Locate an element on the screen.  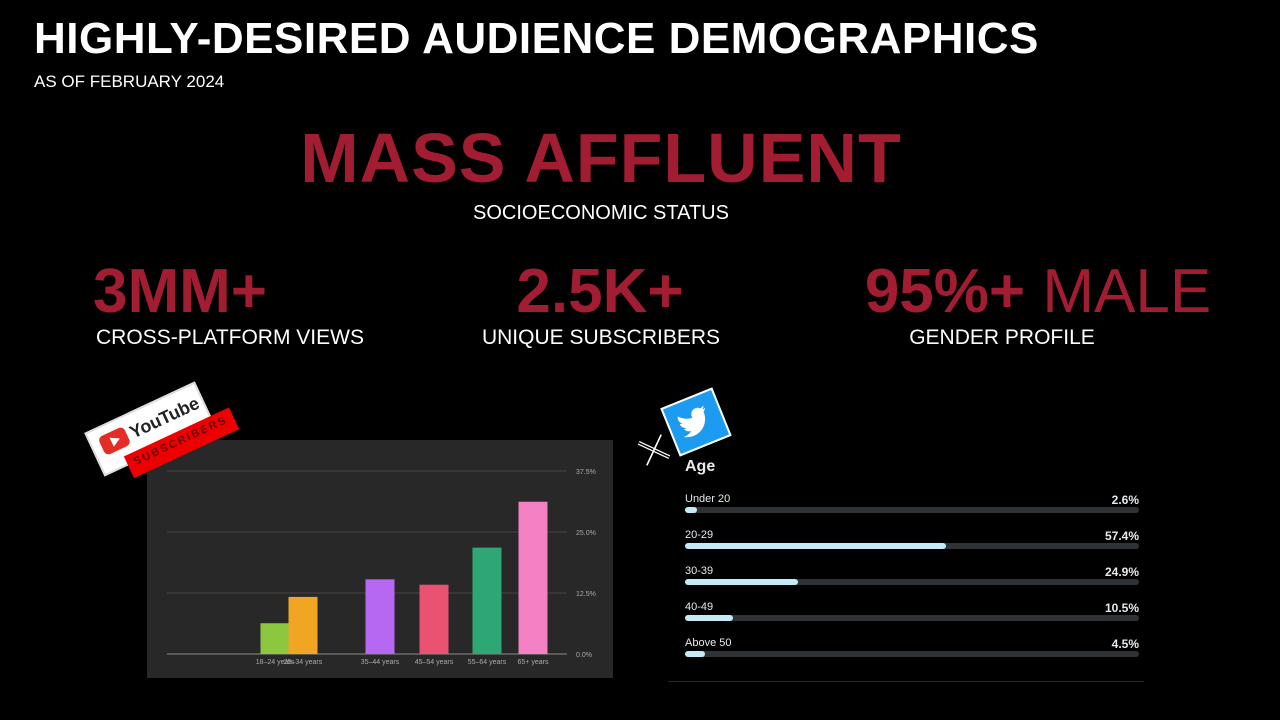
twitter-bird-glyph is located at coordinates (691, 421).